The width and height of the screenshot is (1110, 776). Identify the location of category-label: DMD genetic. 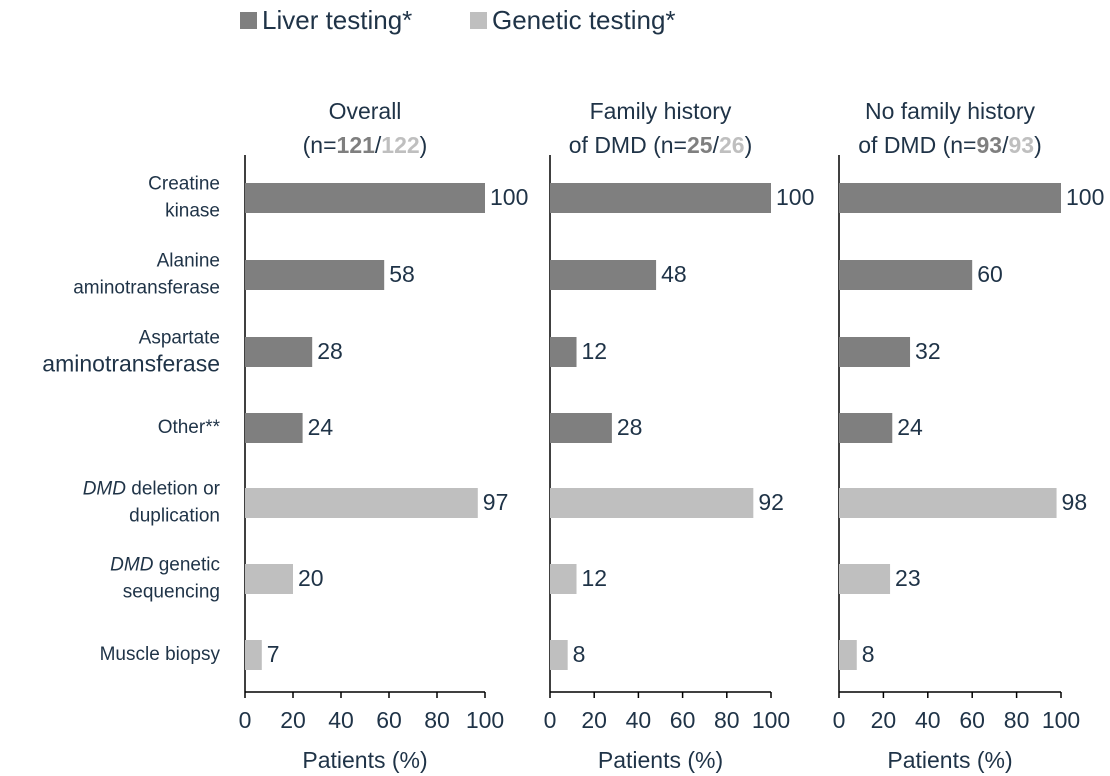
(165, 565).